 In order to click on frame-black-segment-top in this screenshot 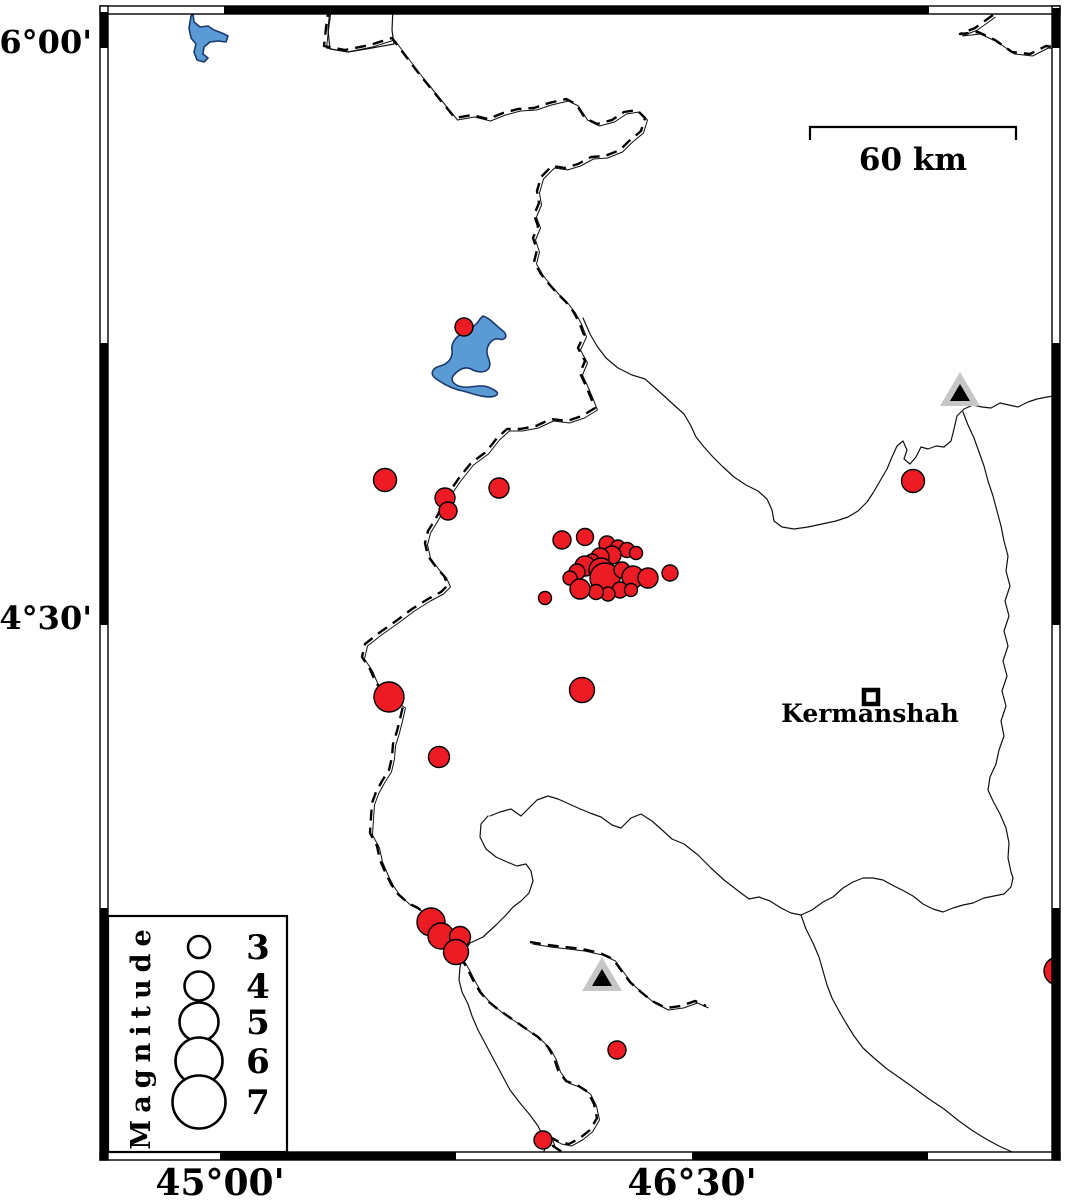, I will do `click(576, 10)`.